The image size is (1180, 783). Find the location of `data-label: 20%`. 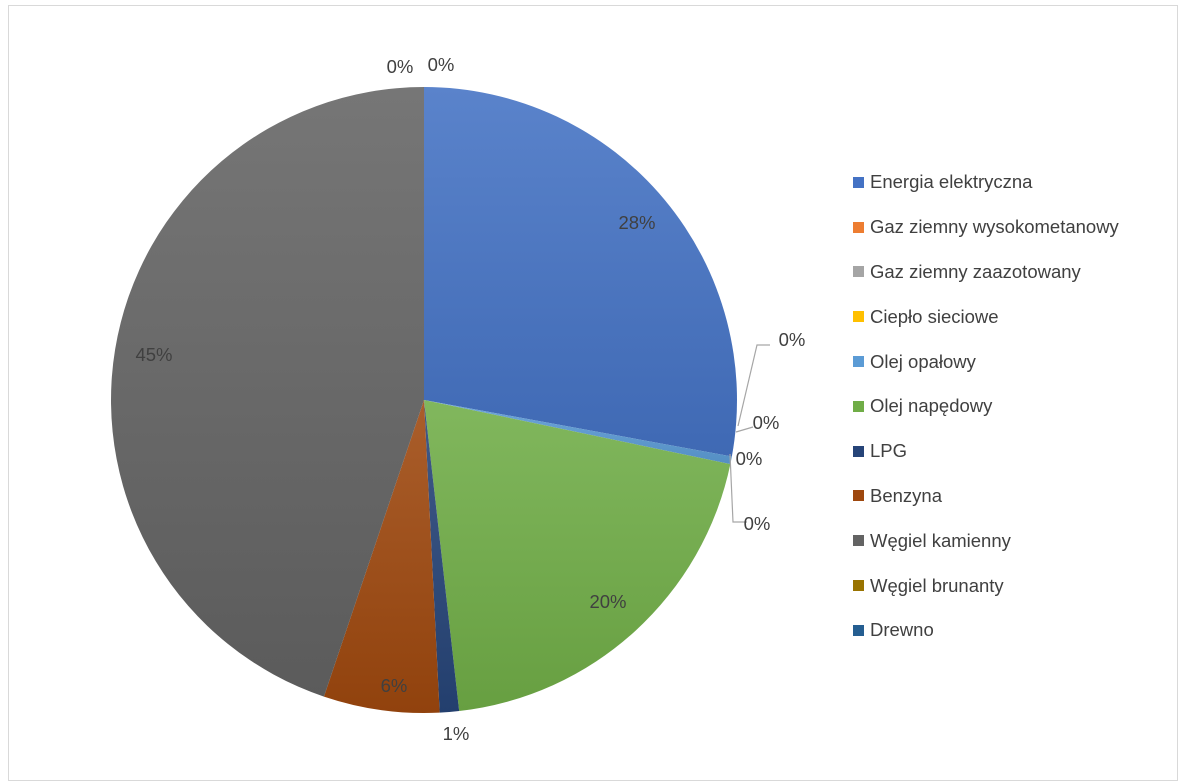

data-label: 20% is located at coordinates (607, 601).